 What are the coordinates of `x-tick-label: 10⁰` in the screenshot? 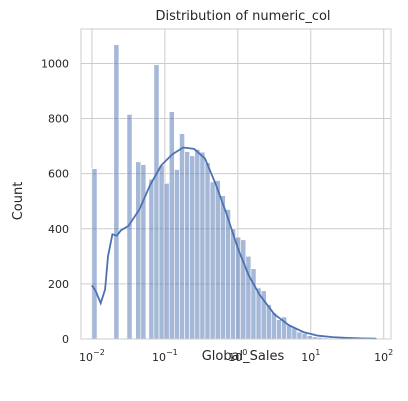 It's located at (237, 356).